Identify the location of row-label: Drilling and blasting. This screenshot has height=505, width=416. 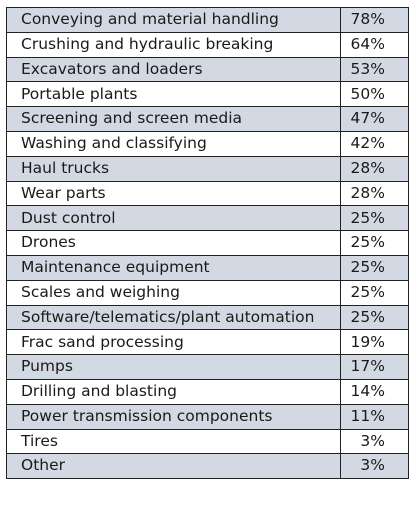
(173, 391).